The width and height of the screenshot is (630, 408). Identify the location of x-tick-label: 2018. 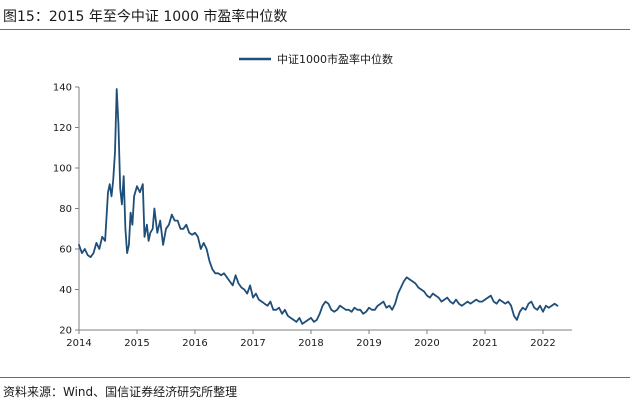
(310, 343).